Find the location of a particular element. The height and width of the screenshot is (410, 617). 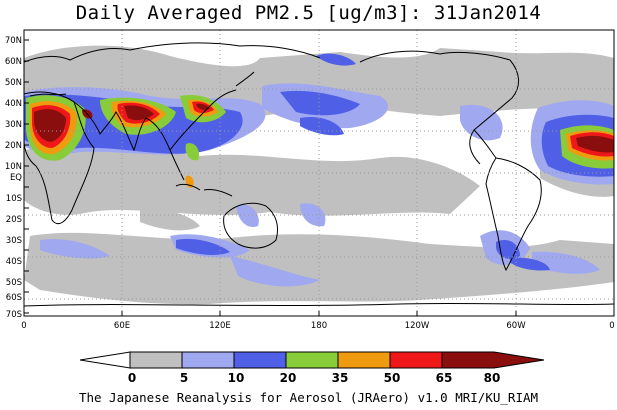

legend-label: 10 is located at coordinates (236, 378).